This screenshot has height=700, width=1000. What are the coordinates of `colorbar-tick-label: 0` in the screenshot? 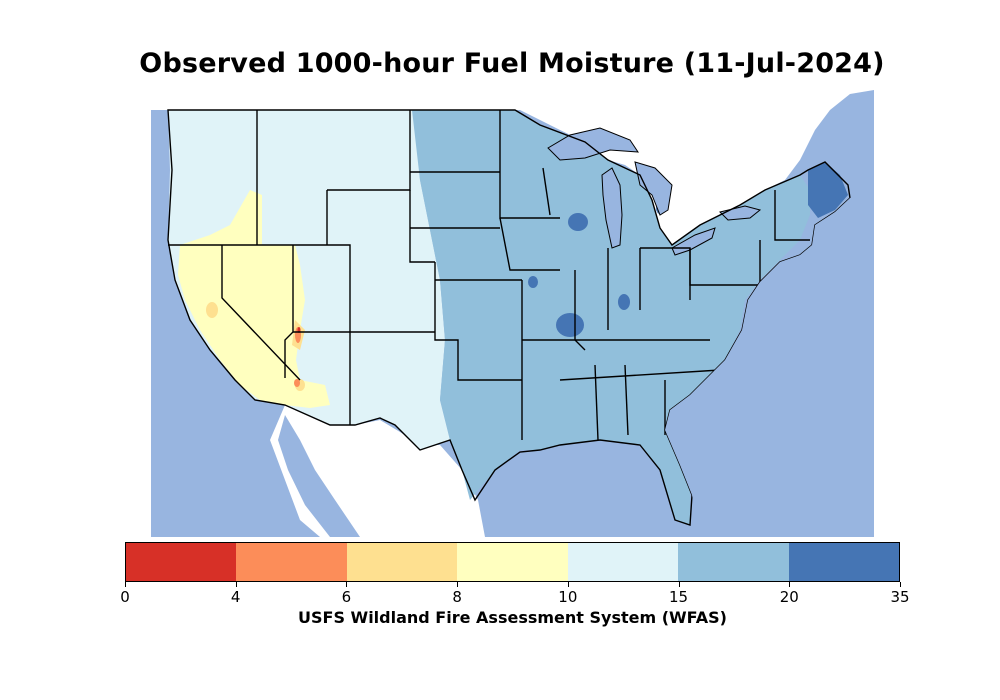 It's located at (125, 597).